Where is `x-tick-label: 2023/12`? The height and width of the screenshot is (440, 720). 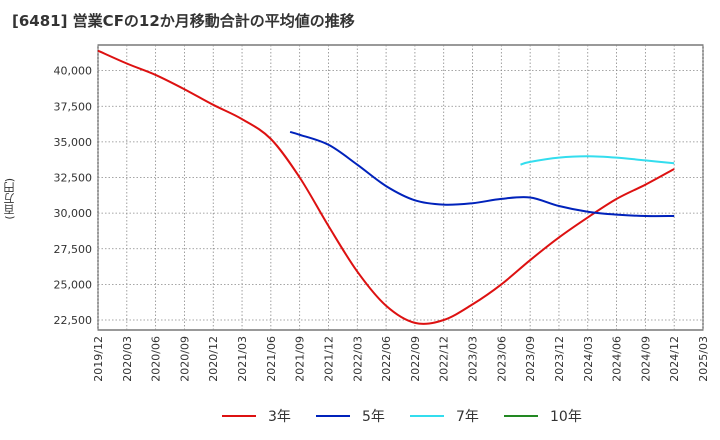 x-tick-label: 2023/12 is located at coordinates (559, 359).